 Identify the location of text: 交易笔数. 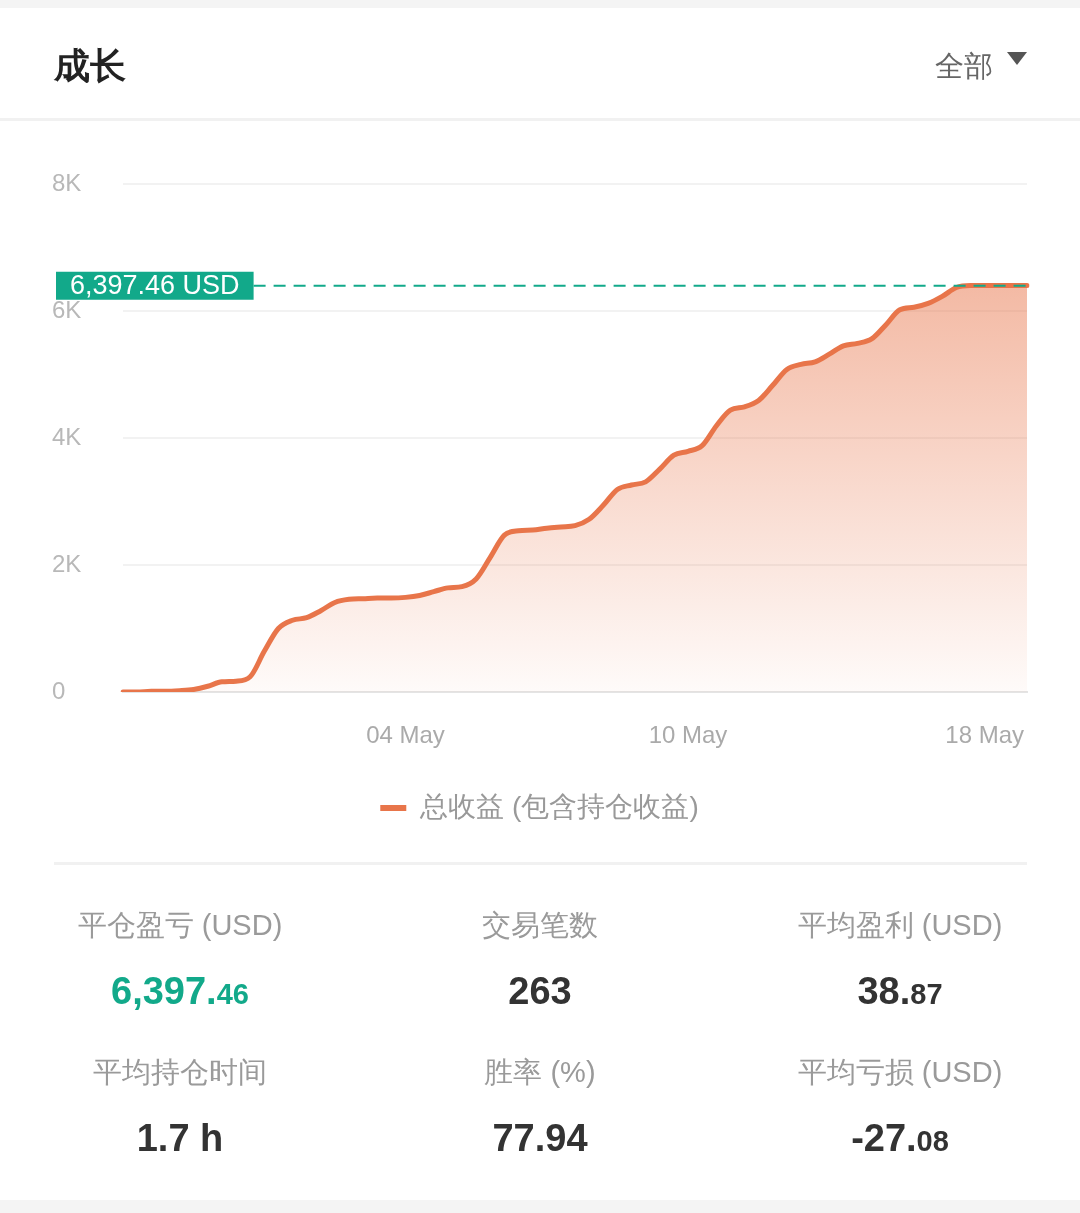
(540, 925).